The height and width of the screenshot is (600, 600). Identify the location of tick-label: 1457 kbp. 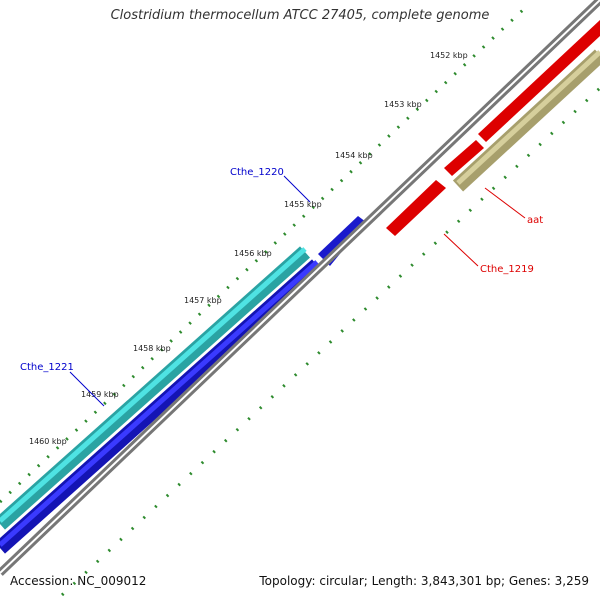
(203, 300).